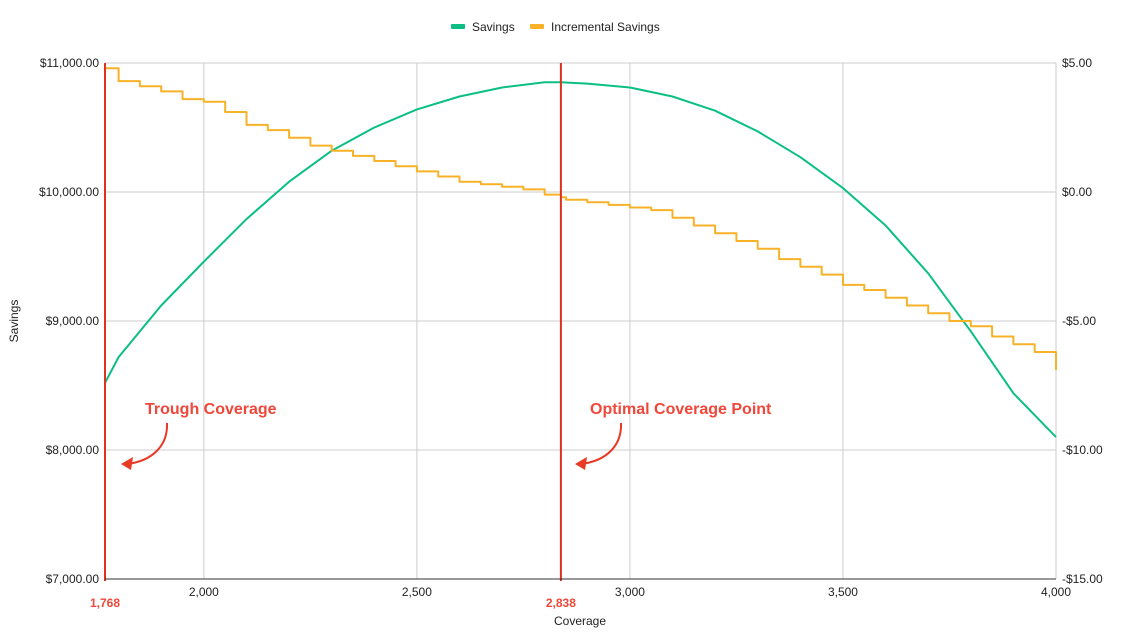  Describe the element at coordinates (1079, 321) in the screenshot. I see `y2-tick-label: -$5.00` at that location.